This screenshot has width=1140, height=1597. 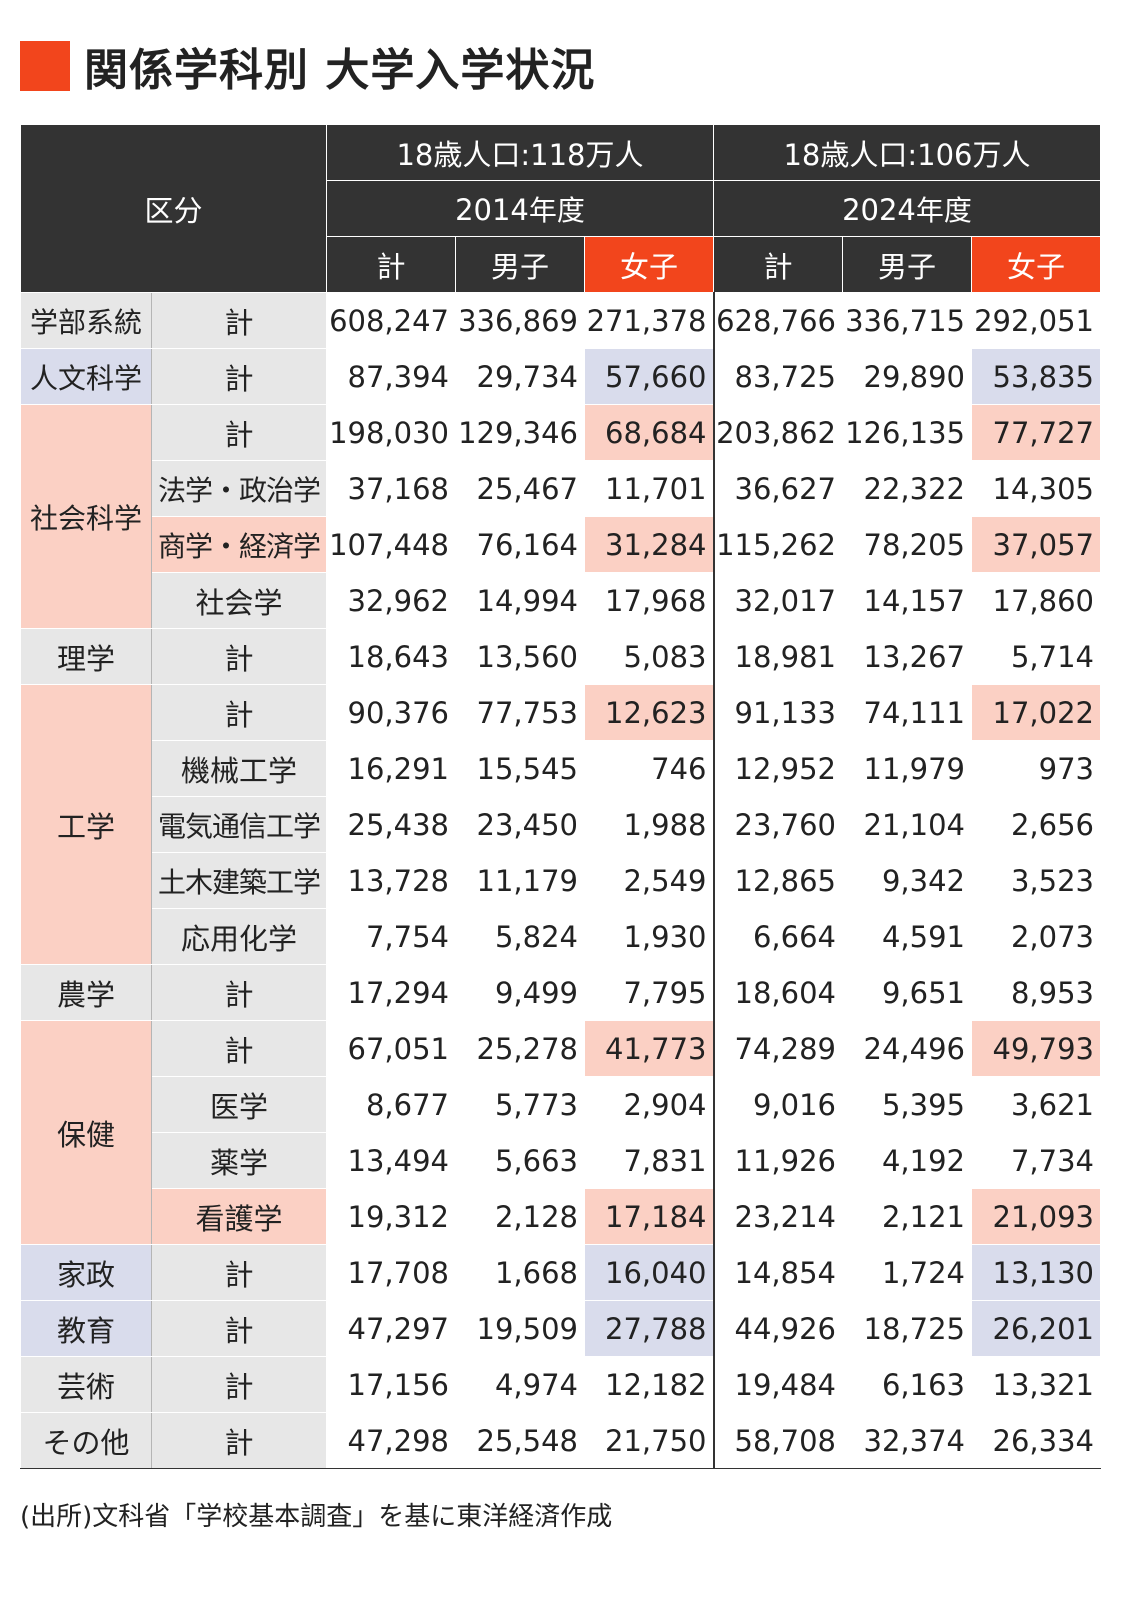 I want to click on subcategory-label: 看護学, so click(x=239, y=1216).